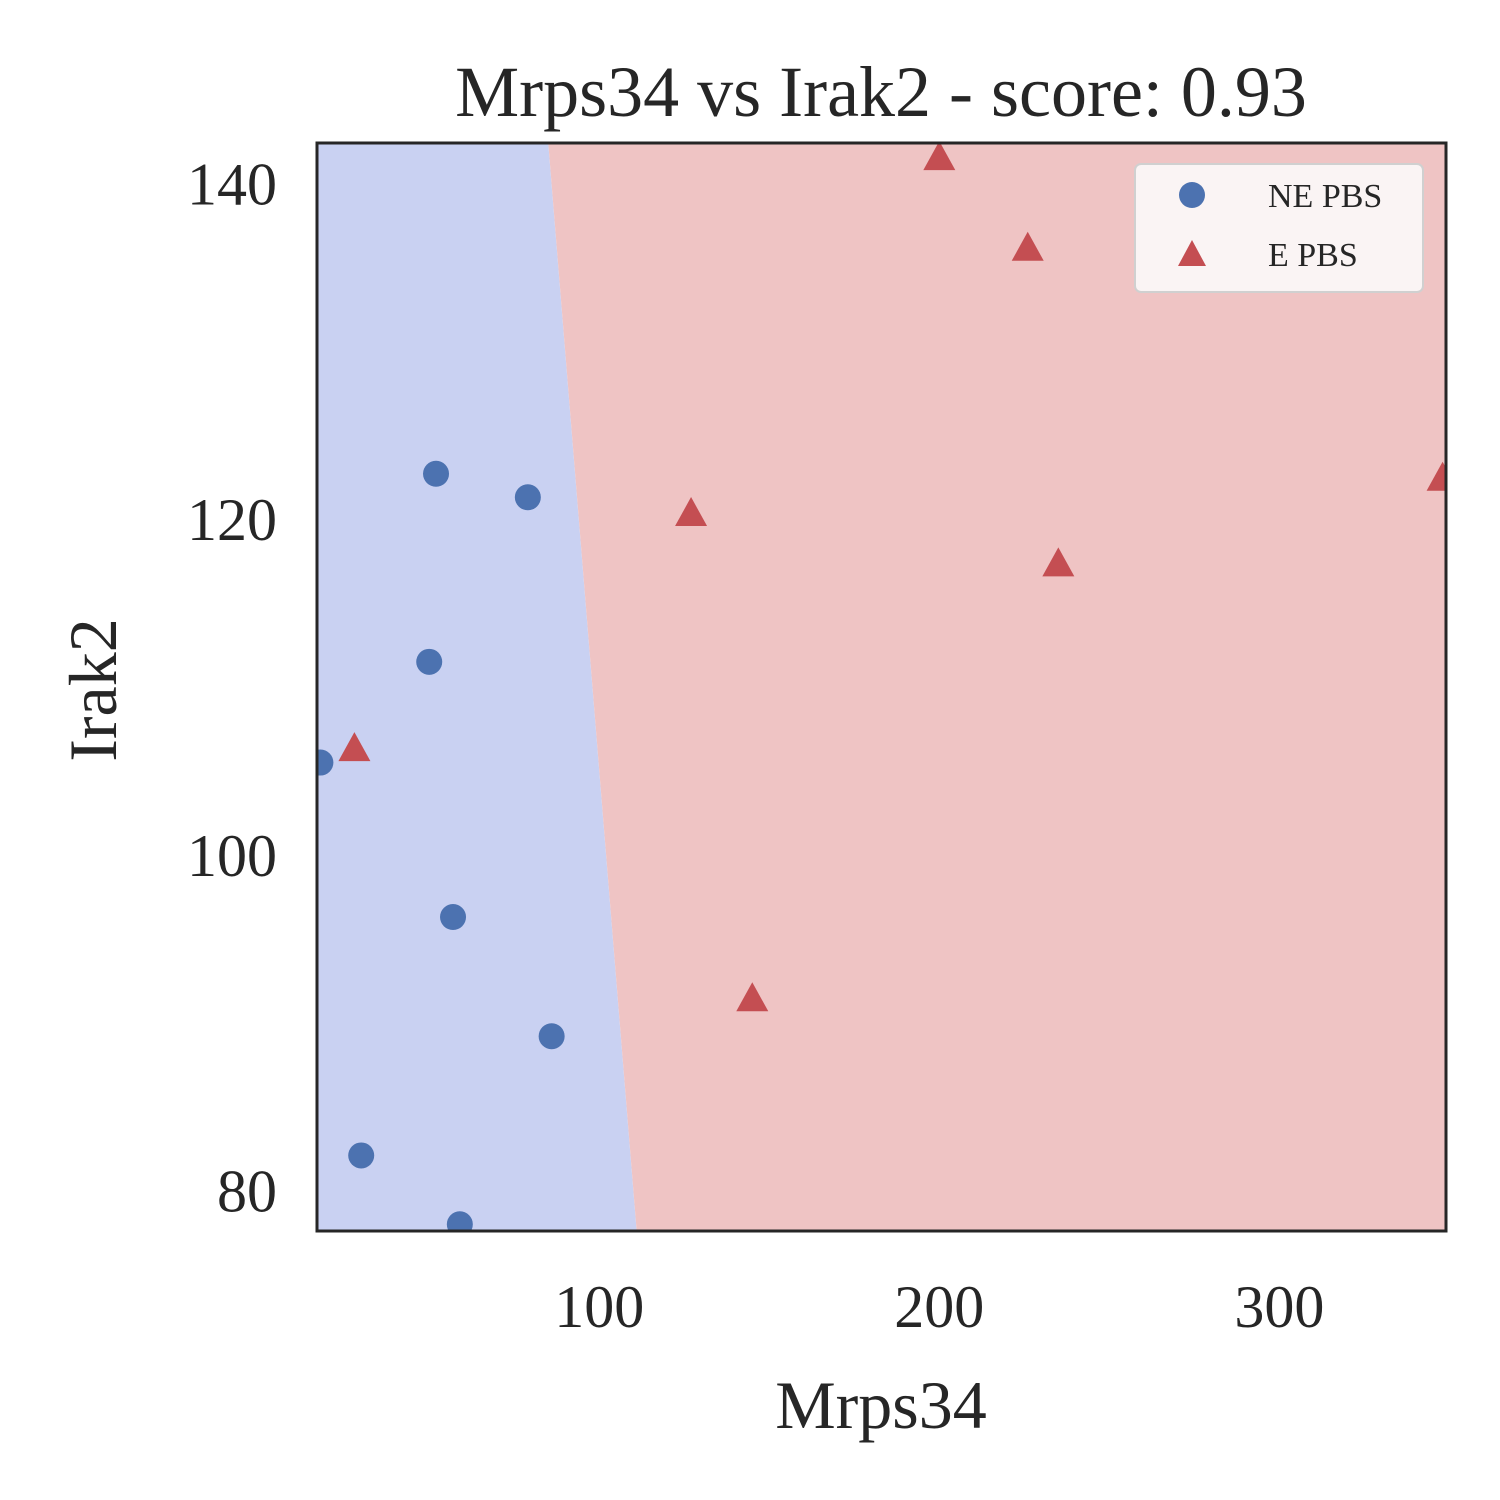 The width and height of the screenshot is (1500, 1500). I want to click on x-tick-label-100: 100, so click(599, 1307).